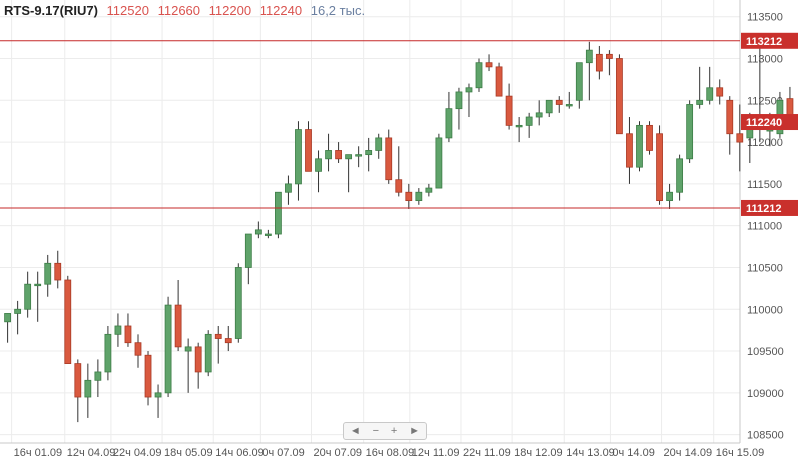 Image resolution: width=800 pixels, height=461 pixels. I want to click on zoom-out-button: −, so click(376, 431).